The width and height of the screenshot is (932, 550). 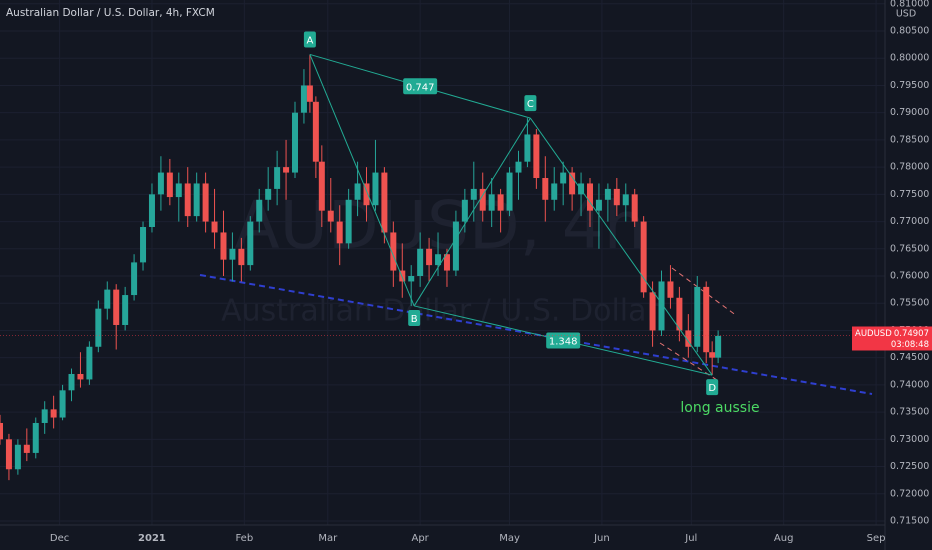 What do you see at coordinates (784, 538) in the screenshot?
I see `x-tick-label: Aug` at bounding box center [784, 538].